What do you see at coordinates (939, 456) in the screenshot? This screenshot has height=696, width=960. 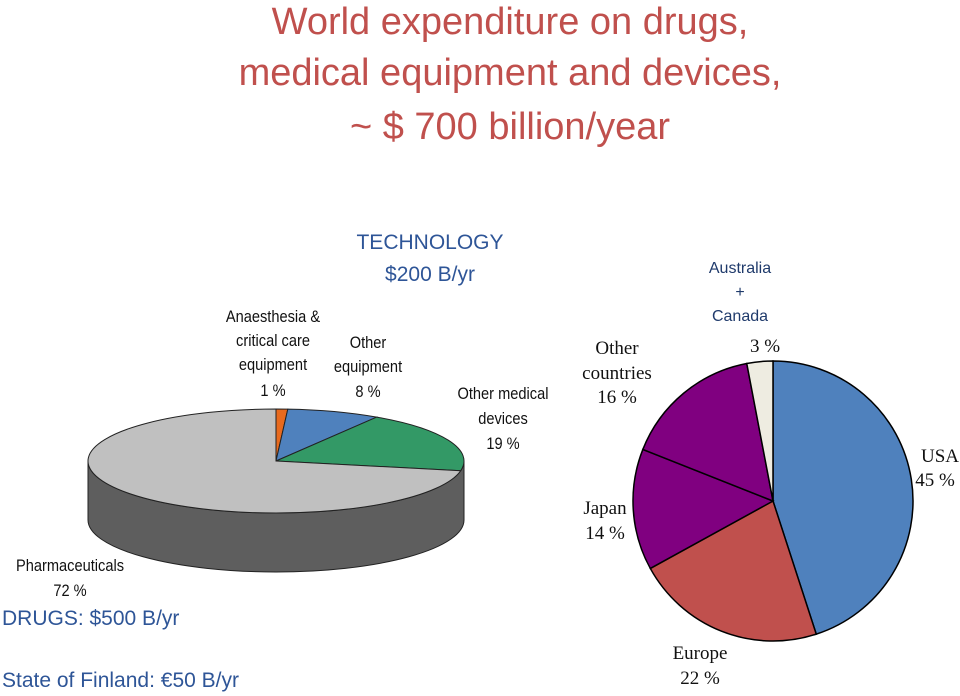 I see `usa-label: USA` at bounding box center [939, 456].